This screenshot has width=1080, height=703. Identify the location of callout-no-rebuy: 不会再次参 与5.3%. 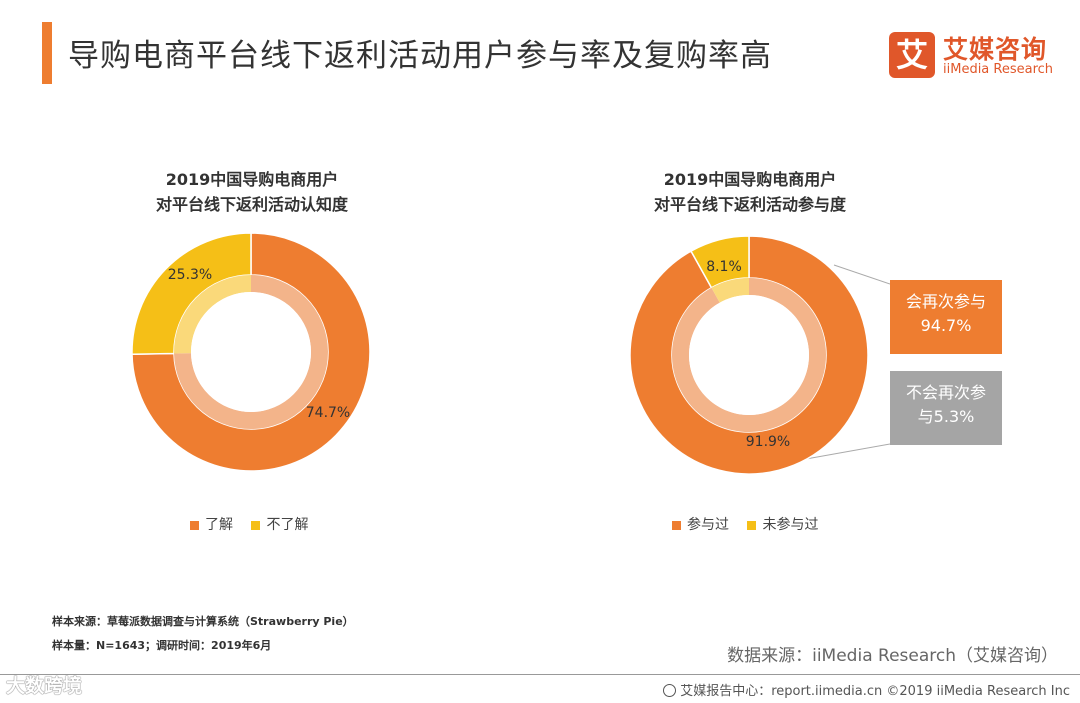
(946, 408).